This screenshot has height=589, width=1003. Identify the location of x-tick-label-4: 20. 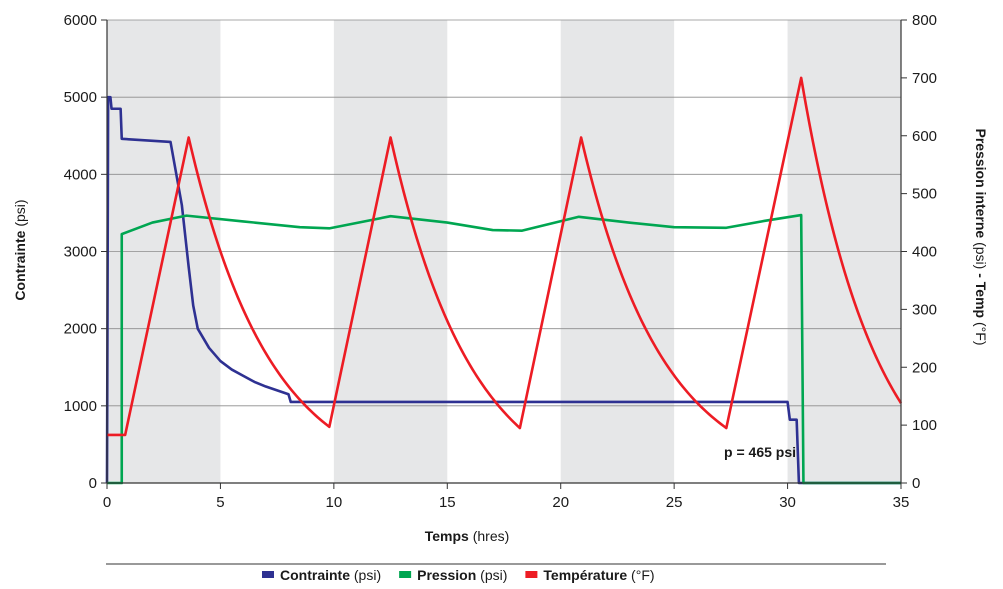
(560, 502).